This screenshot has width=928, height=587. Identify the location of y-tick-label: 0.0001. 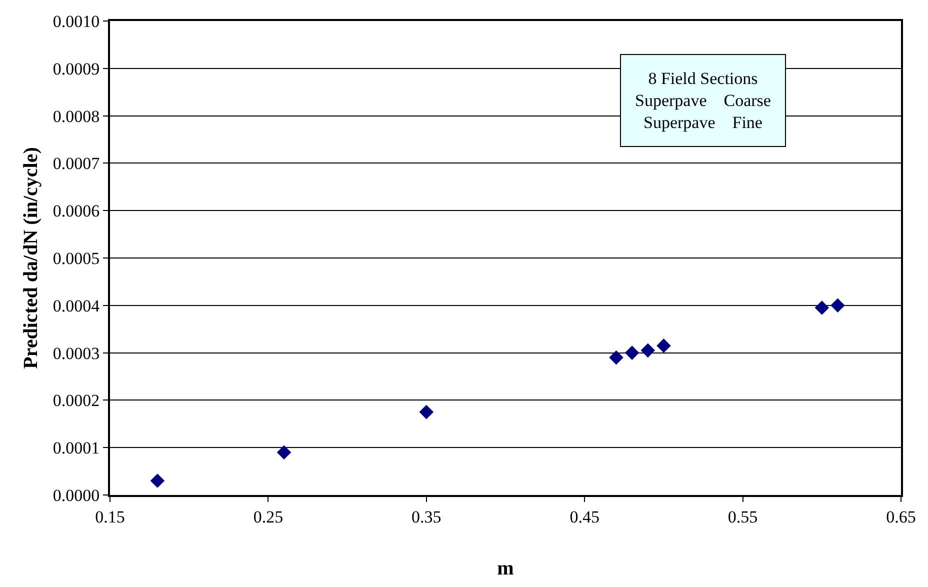
(76, 448).